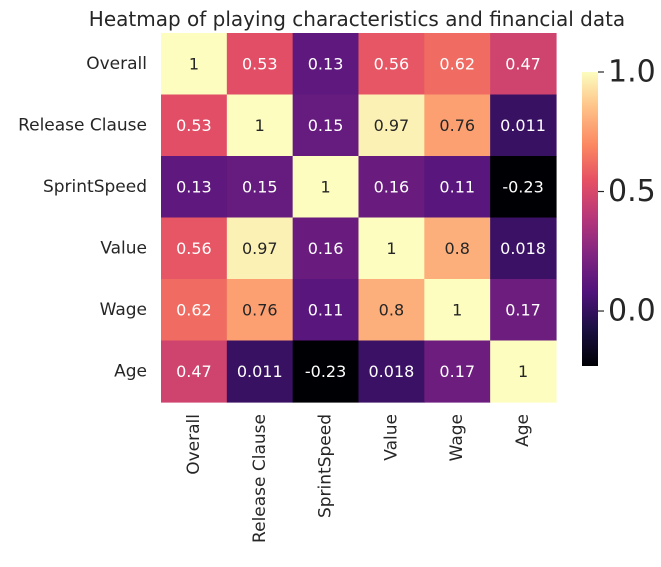 The width and height of the screenshot is (661, 567). What do you see at coordinates (391, 437) in the screenshot?
I see `x-tick-label: Value` at bounding box center [391, 437].